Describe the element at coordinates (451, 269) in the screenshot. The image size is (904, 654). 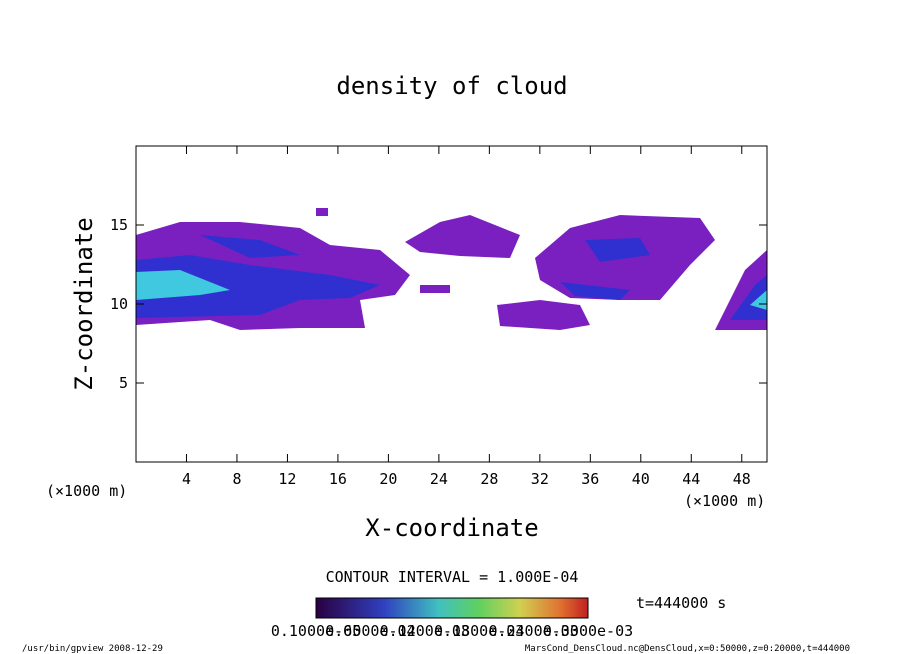
I see `cloud-field` at that location.